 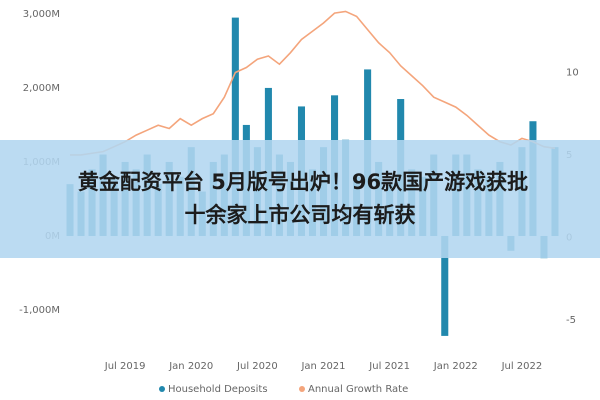 What do you see at coordinates (389, 366) in the screenshot?
I see `x-tick-label: Jul 2021` at bounding box center [389, 366].